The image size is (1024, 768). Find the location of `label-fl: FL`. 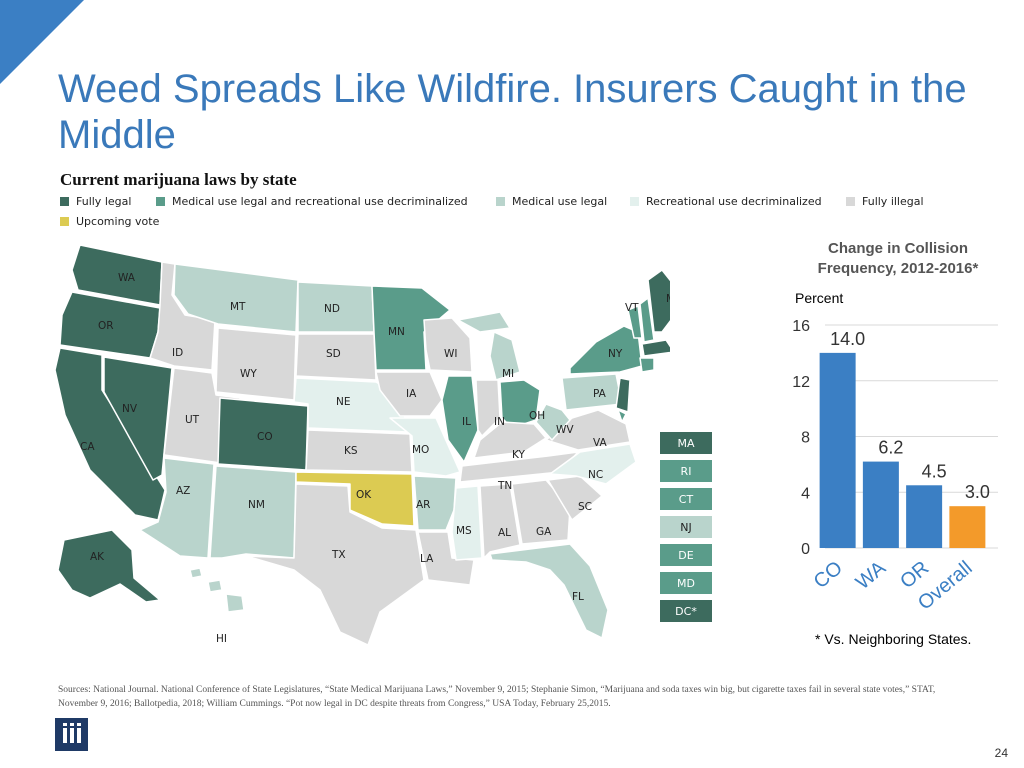

label-fl: FL is located at coordinates (578, 597).